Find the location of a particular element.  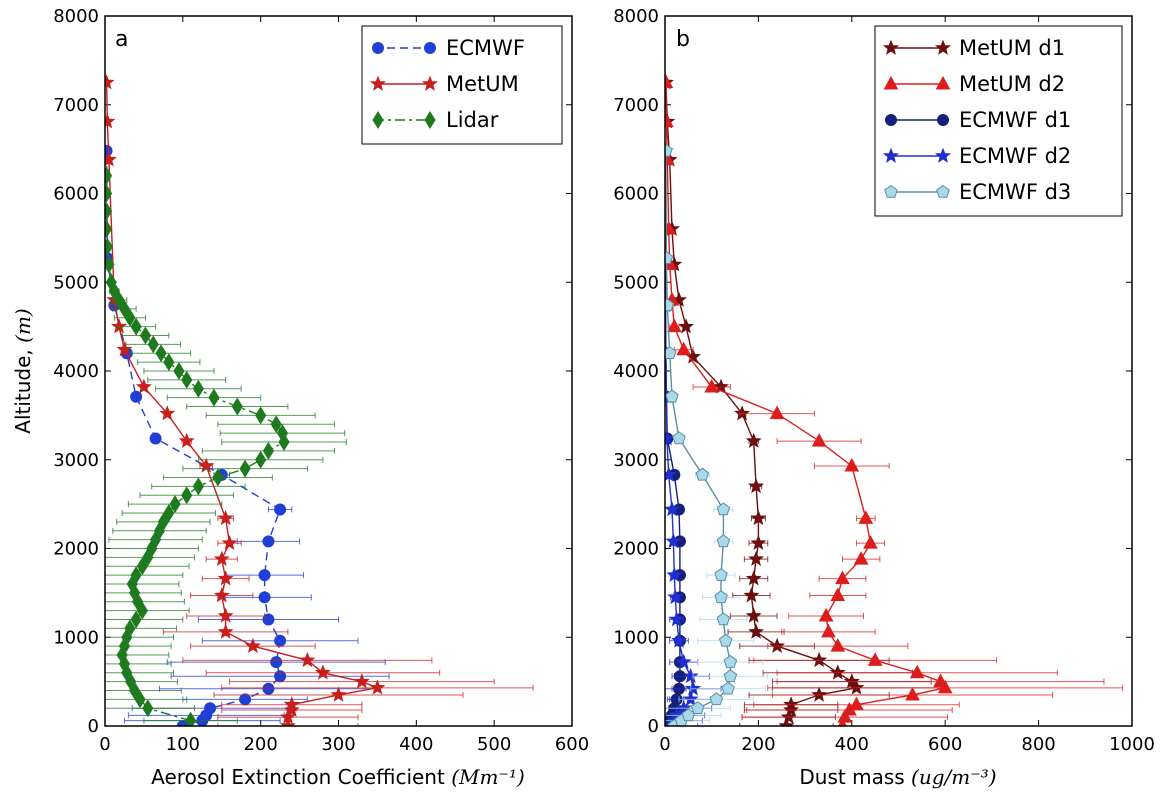

panel-b-legend-label-ecmwf-d1: ECMWF d1 is located at coordinates (1015, 120).